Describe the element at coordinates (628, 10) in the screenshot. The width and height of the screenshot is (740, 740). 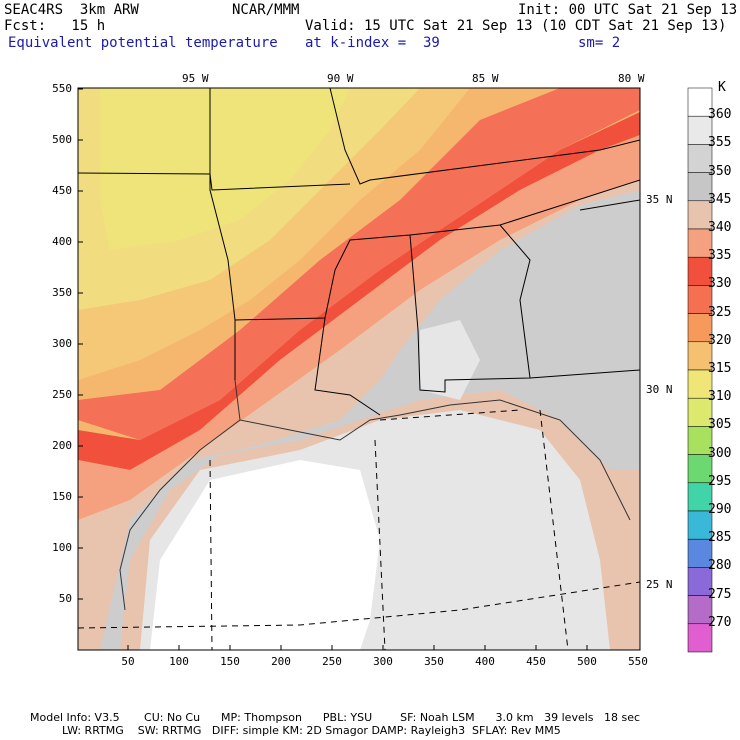
I see `init-time: Init: 00 UTC Sat 21 Sep 13` at that location.